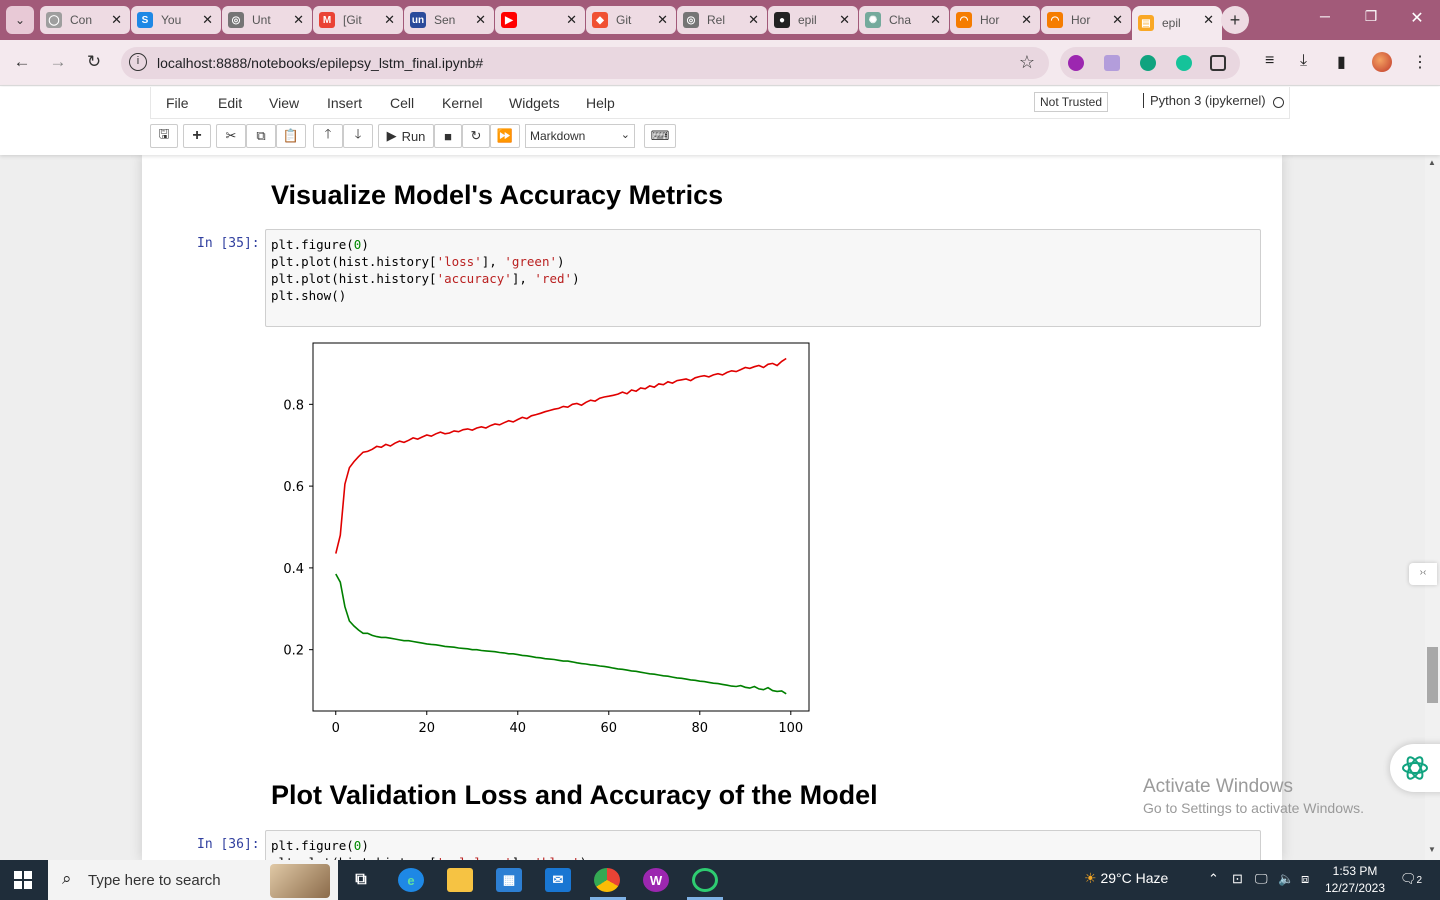 Image resolution: width=1440 pixels, height=900 pixels. I want to click on weather-widget: ☀ 29°C Haze, so click(1126, 878).